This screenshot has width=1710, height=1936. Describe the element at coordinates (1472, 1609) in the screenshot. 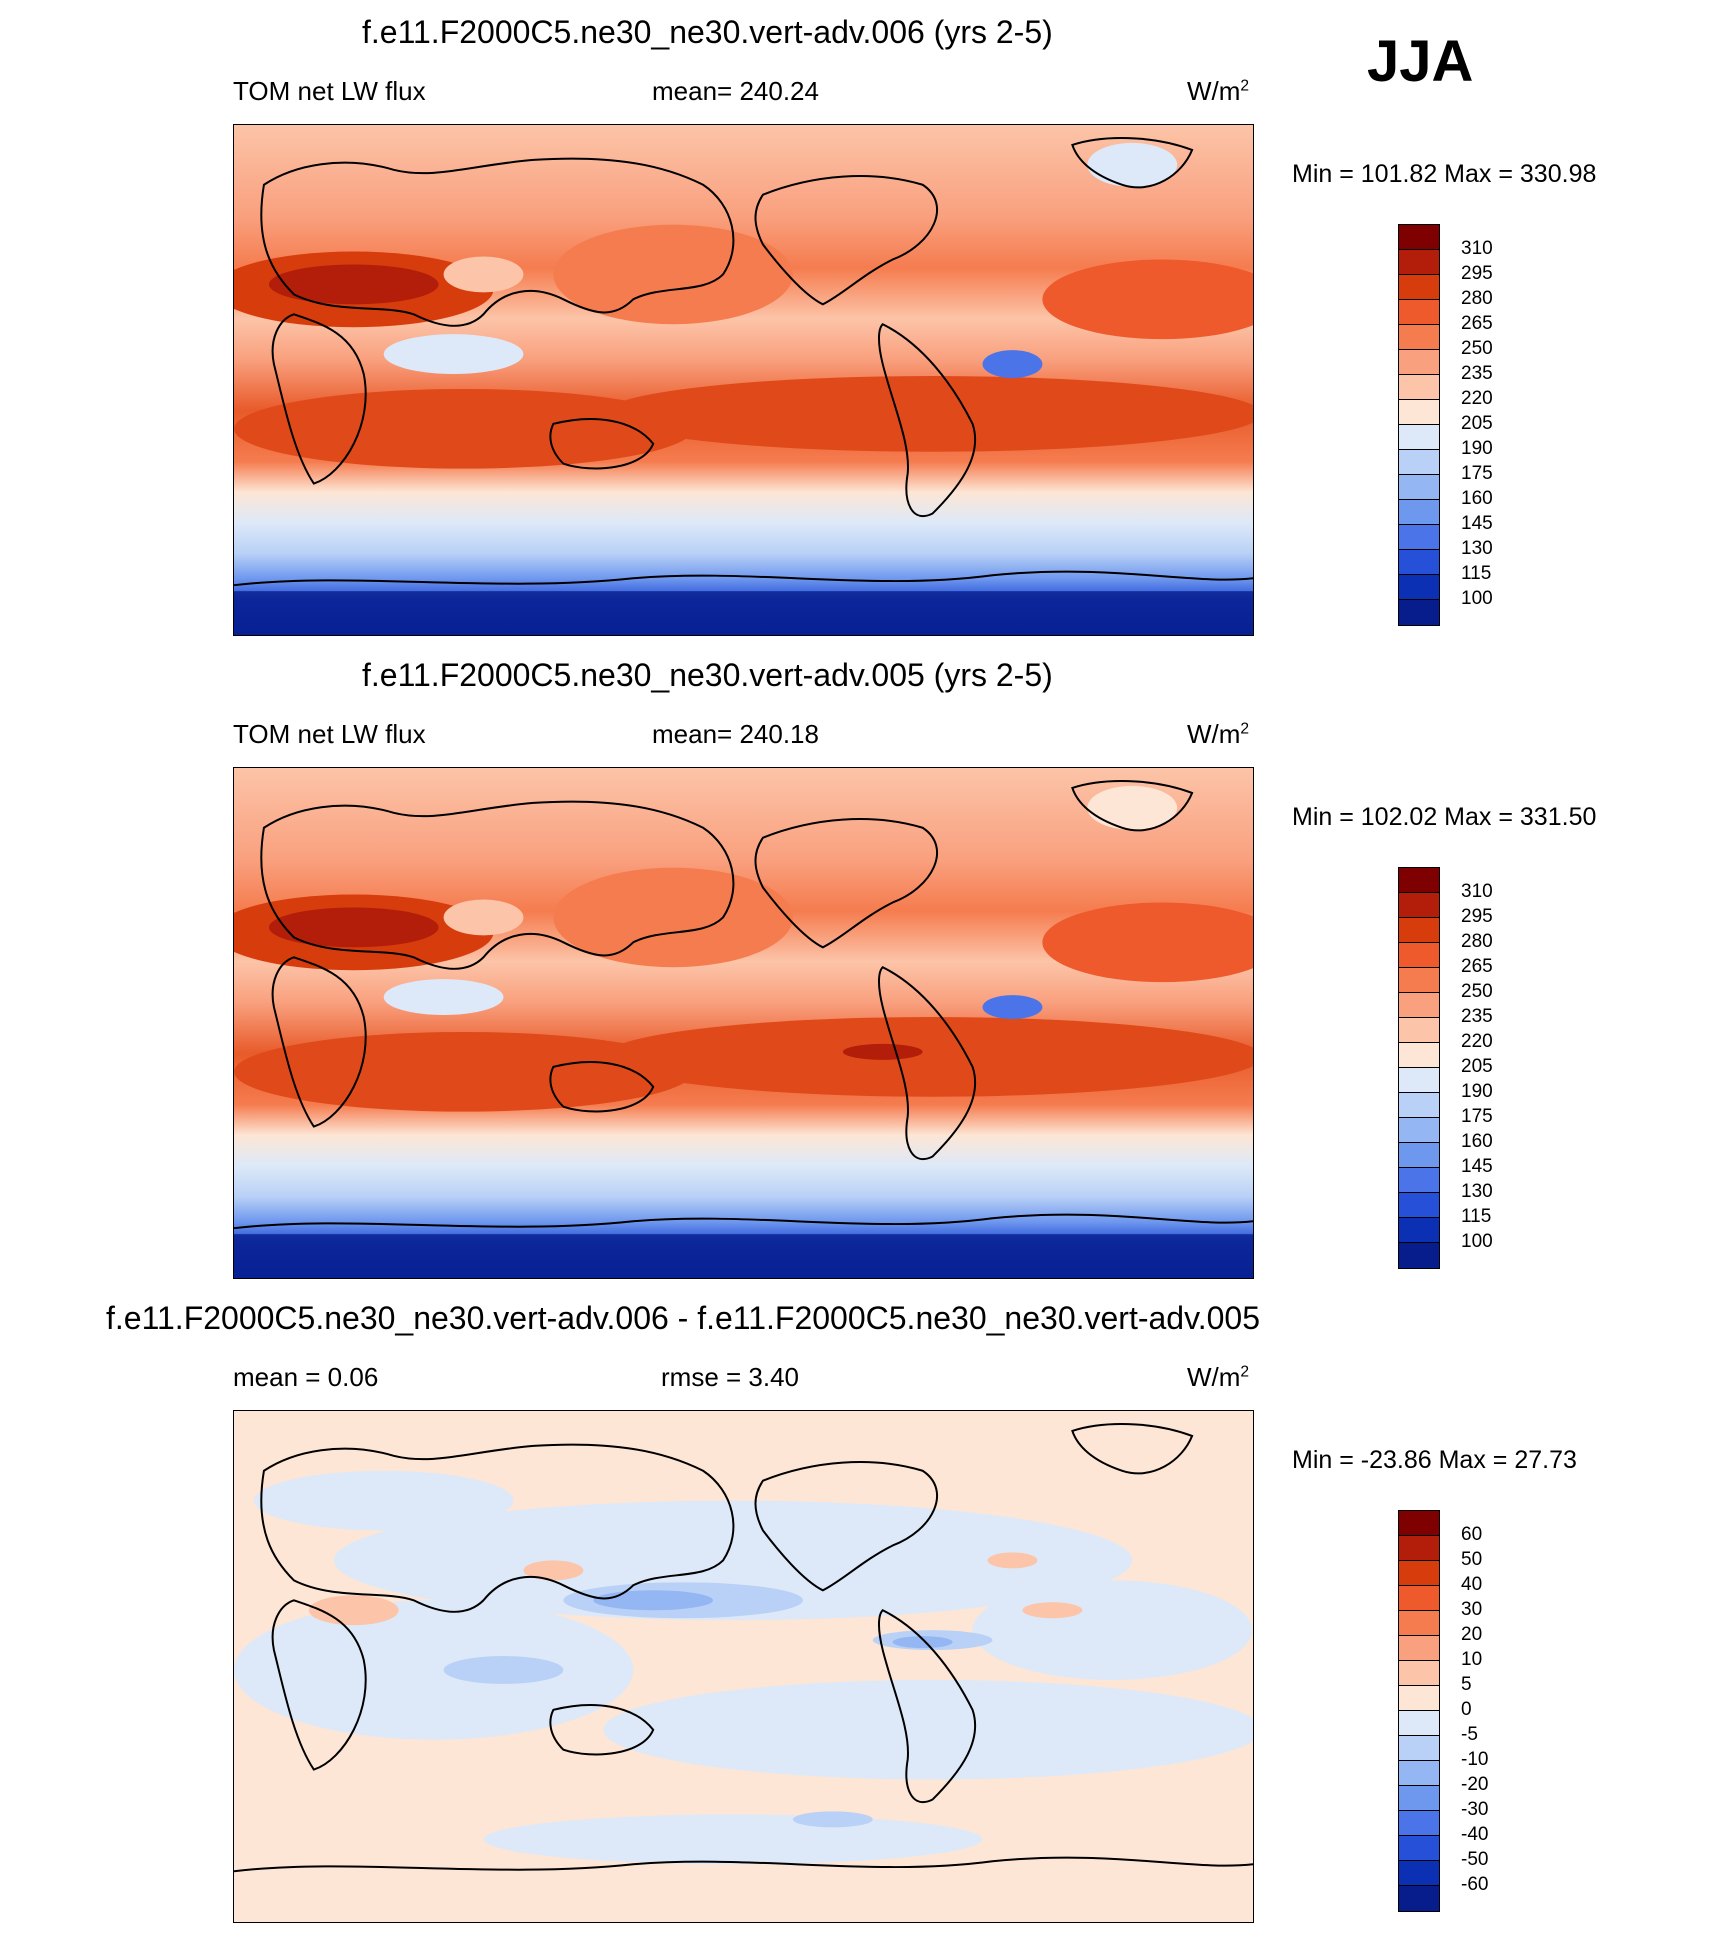

I see `colorbar-tick-label: 30` at that location.